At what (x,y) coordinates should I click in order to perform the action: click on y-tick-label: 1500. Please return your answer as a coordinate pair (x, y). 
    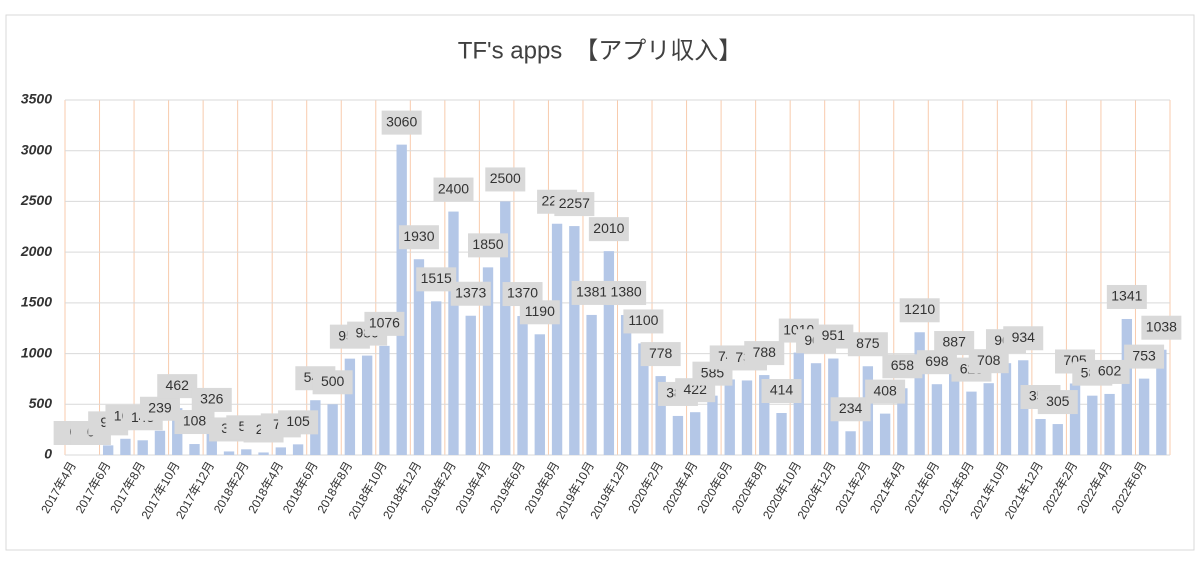
    Looking at the image, I should click on (36, 302).